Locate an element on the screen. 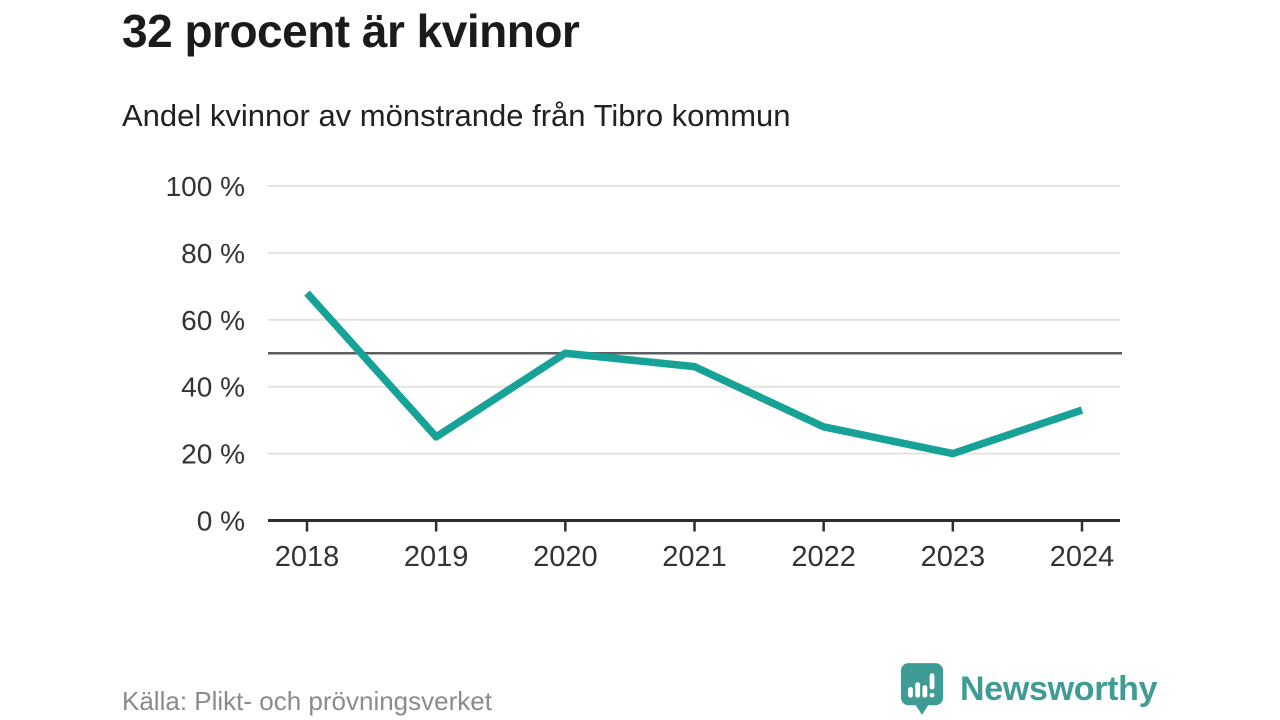 This screenshot has height=720, width=1280. brand-logo: Newsworthy is located at coordinates (1028, 689).